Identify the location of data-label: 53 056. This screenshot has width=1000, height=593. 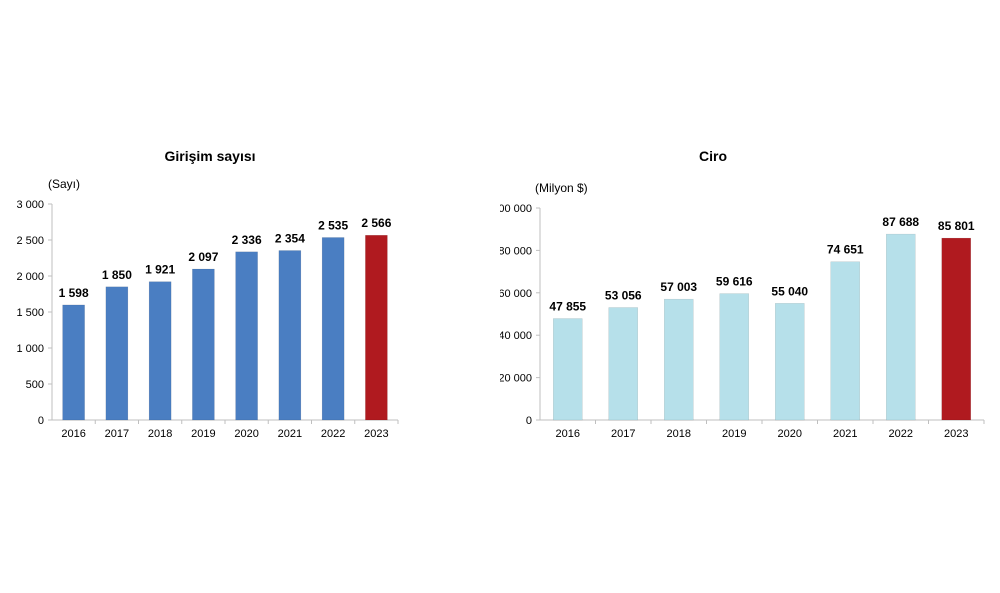
(623, 296).